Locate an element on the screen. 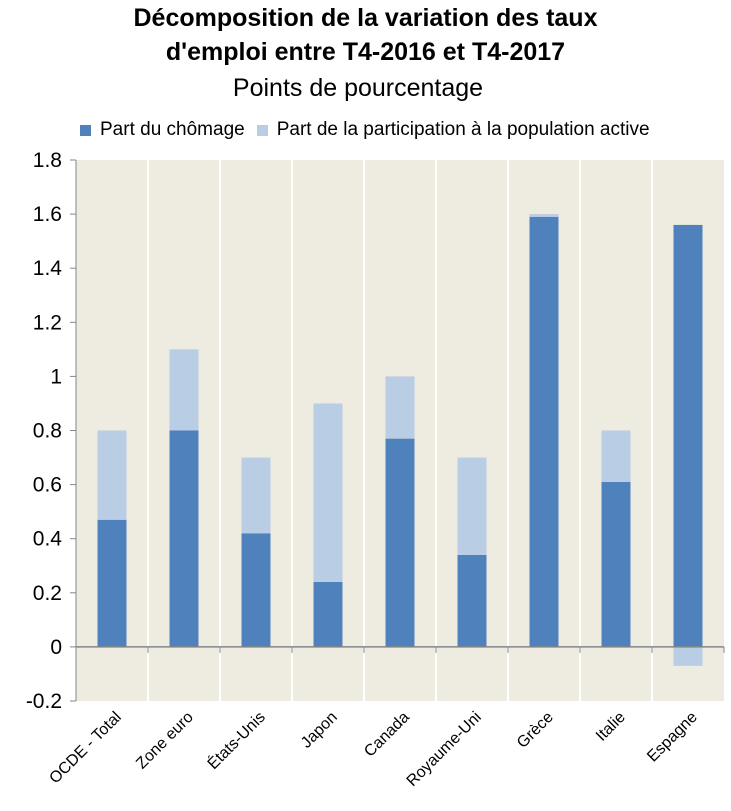  y-tick-label: 1.2 is located at coordinates (47, 322).